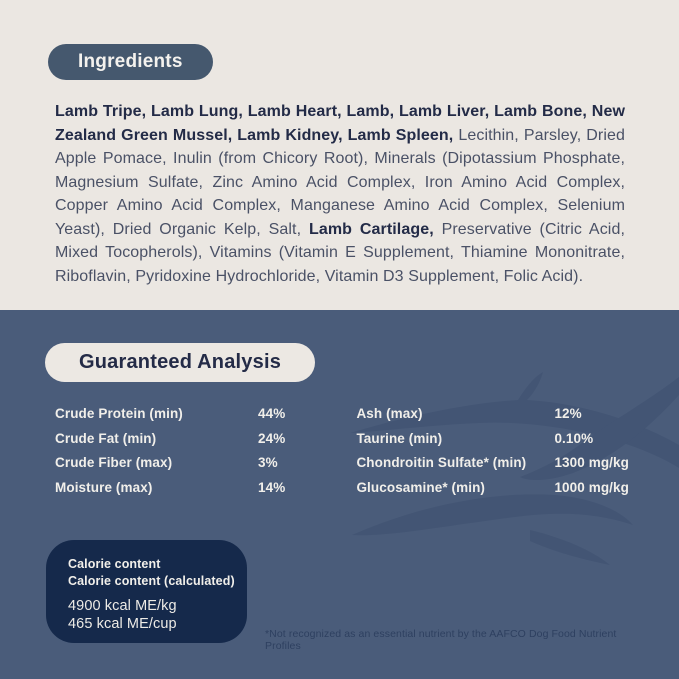 This screenshot has height=679, width=679. I want to click on table-row: Crude Fat (min) 24%, so click(204, 443).